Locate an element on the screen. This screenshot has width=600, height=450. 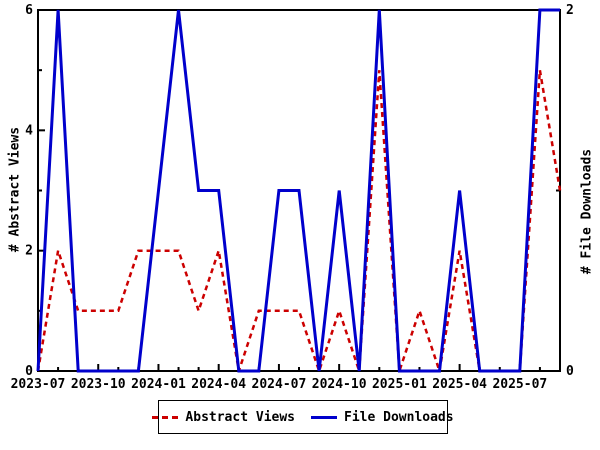
x-tick-label: 2024-01 is located at coordinates (158, 384).